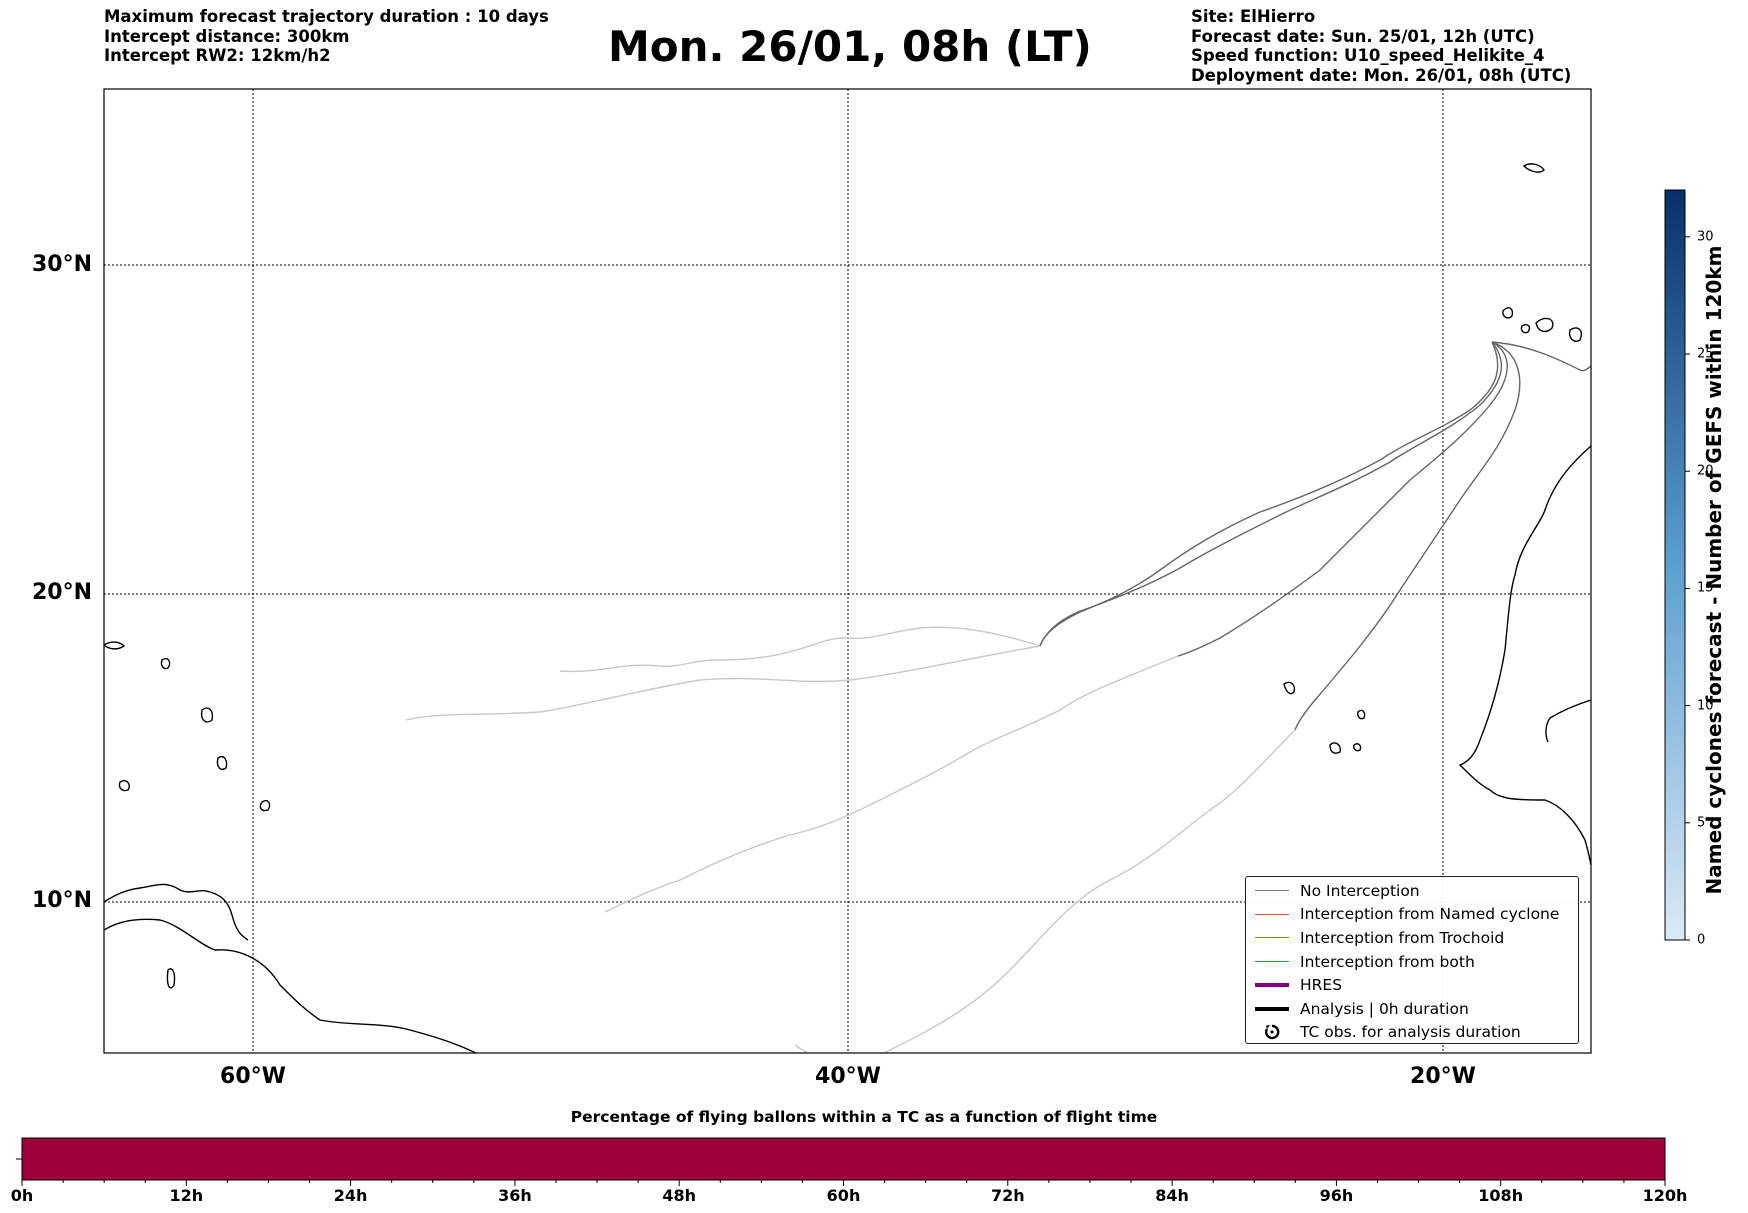  I want to click on timebar-label-48h: 48h, so click(679, 1195).